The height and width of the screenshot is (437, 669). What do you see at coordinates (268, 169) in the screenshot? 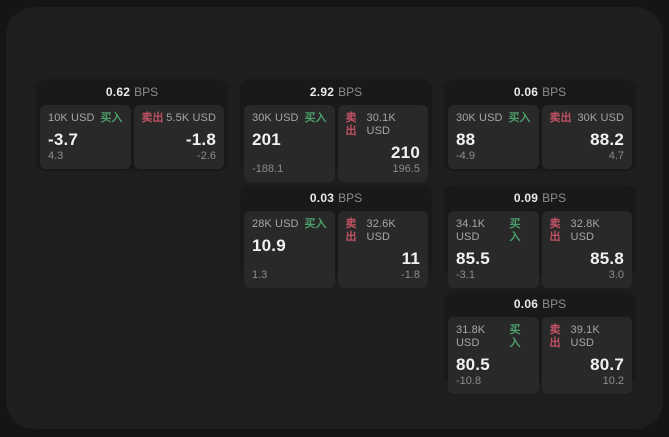
I see `buy-delta: -188.1` at bounding box center [268, 169].